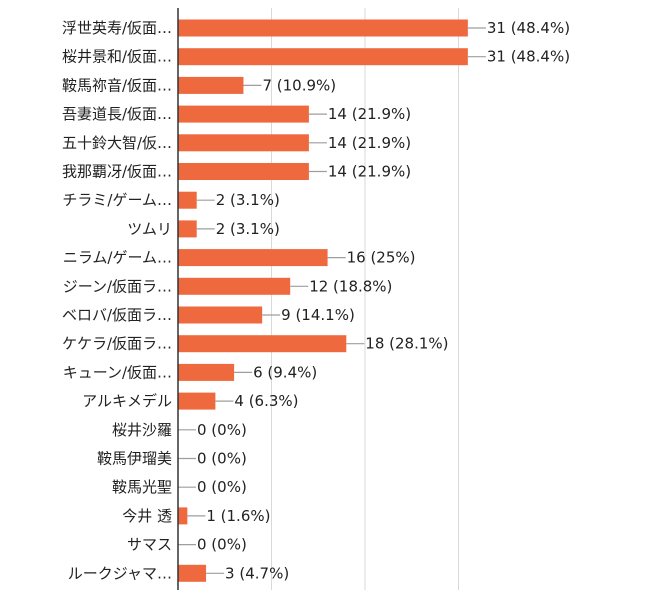 The image size is (662, 595). I want to click on category-label: アルキメデル, so click(127, 401).